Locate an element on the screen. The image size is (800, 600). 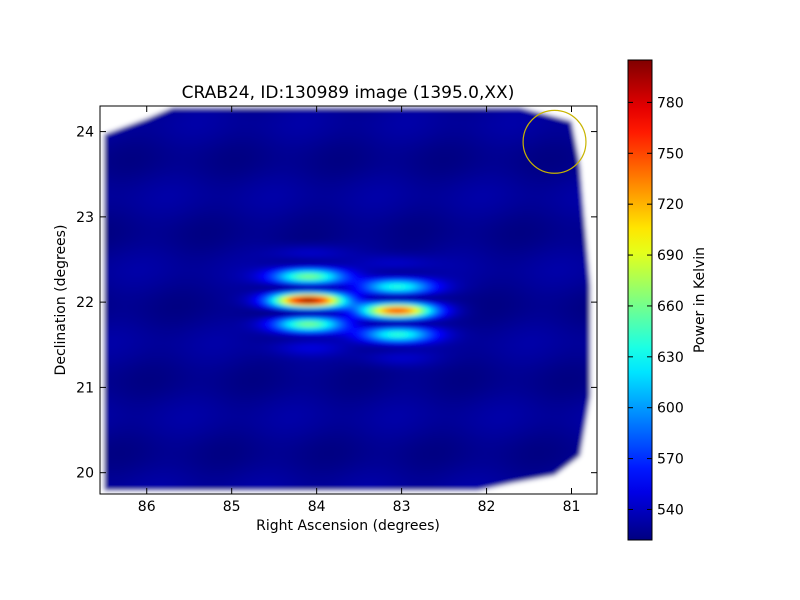
x-tick-label: 83 is located at coordinates (402, 507).